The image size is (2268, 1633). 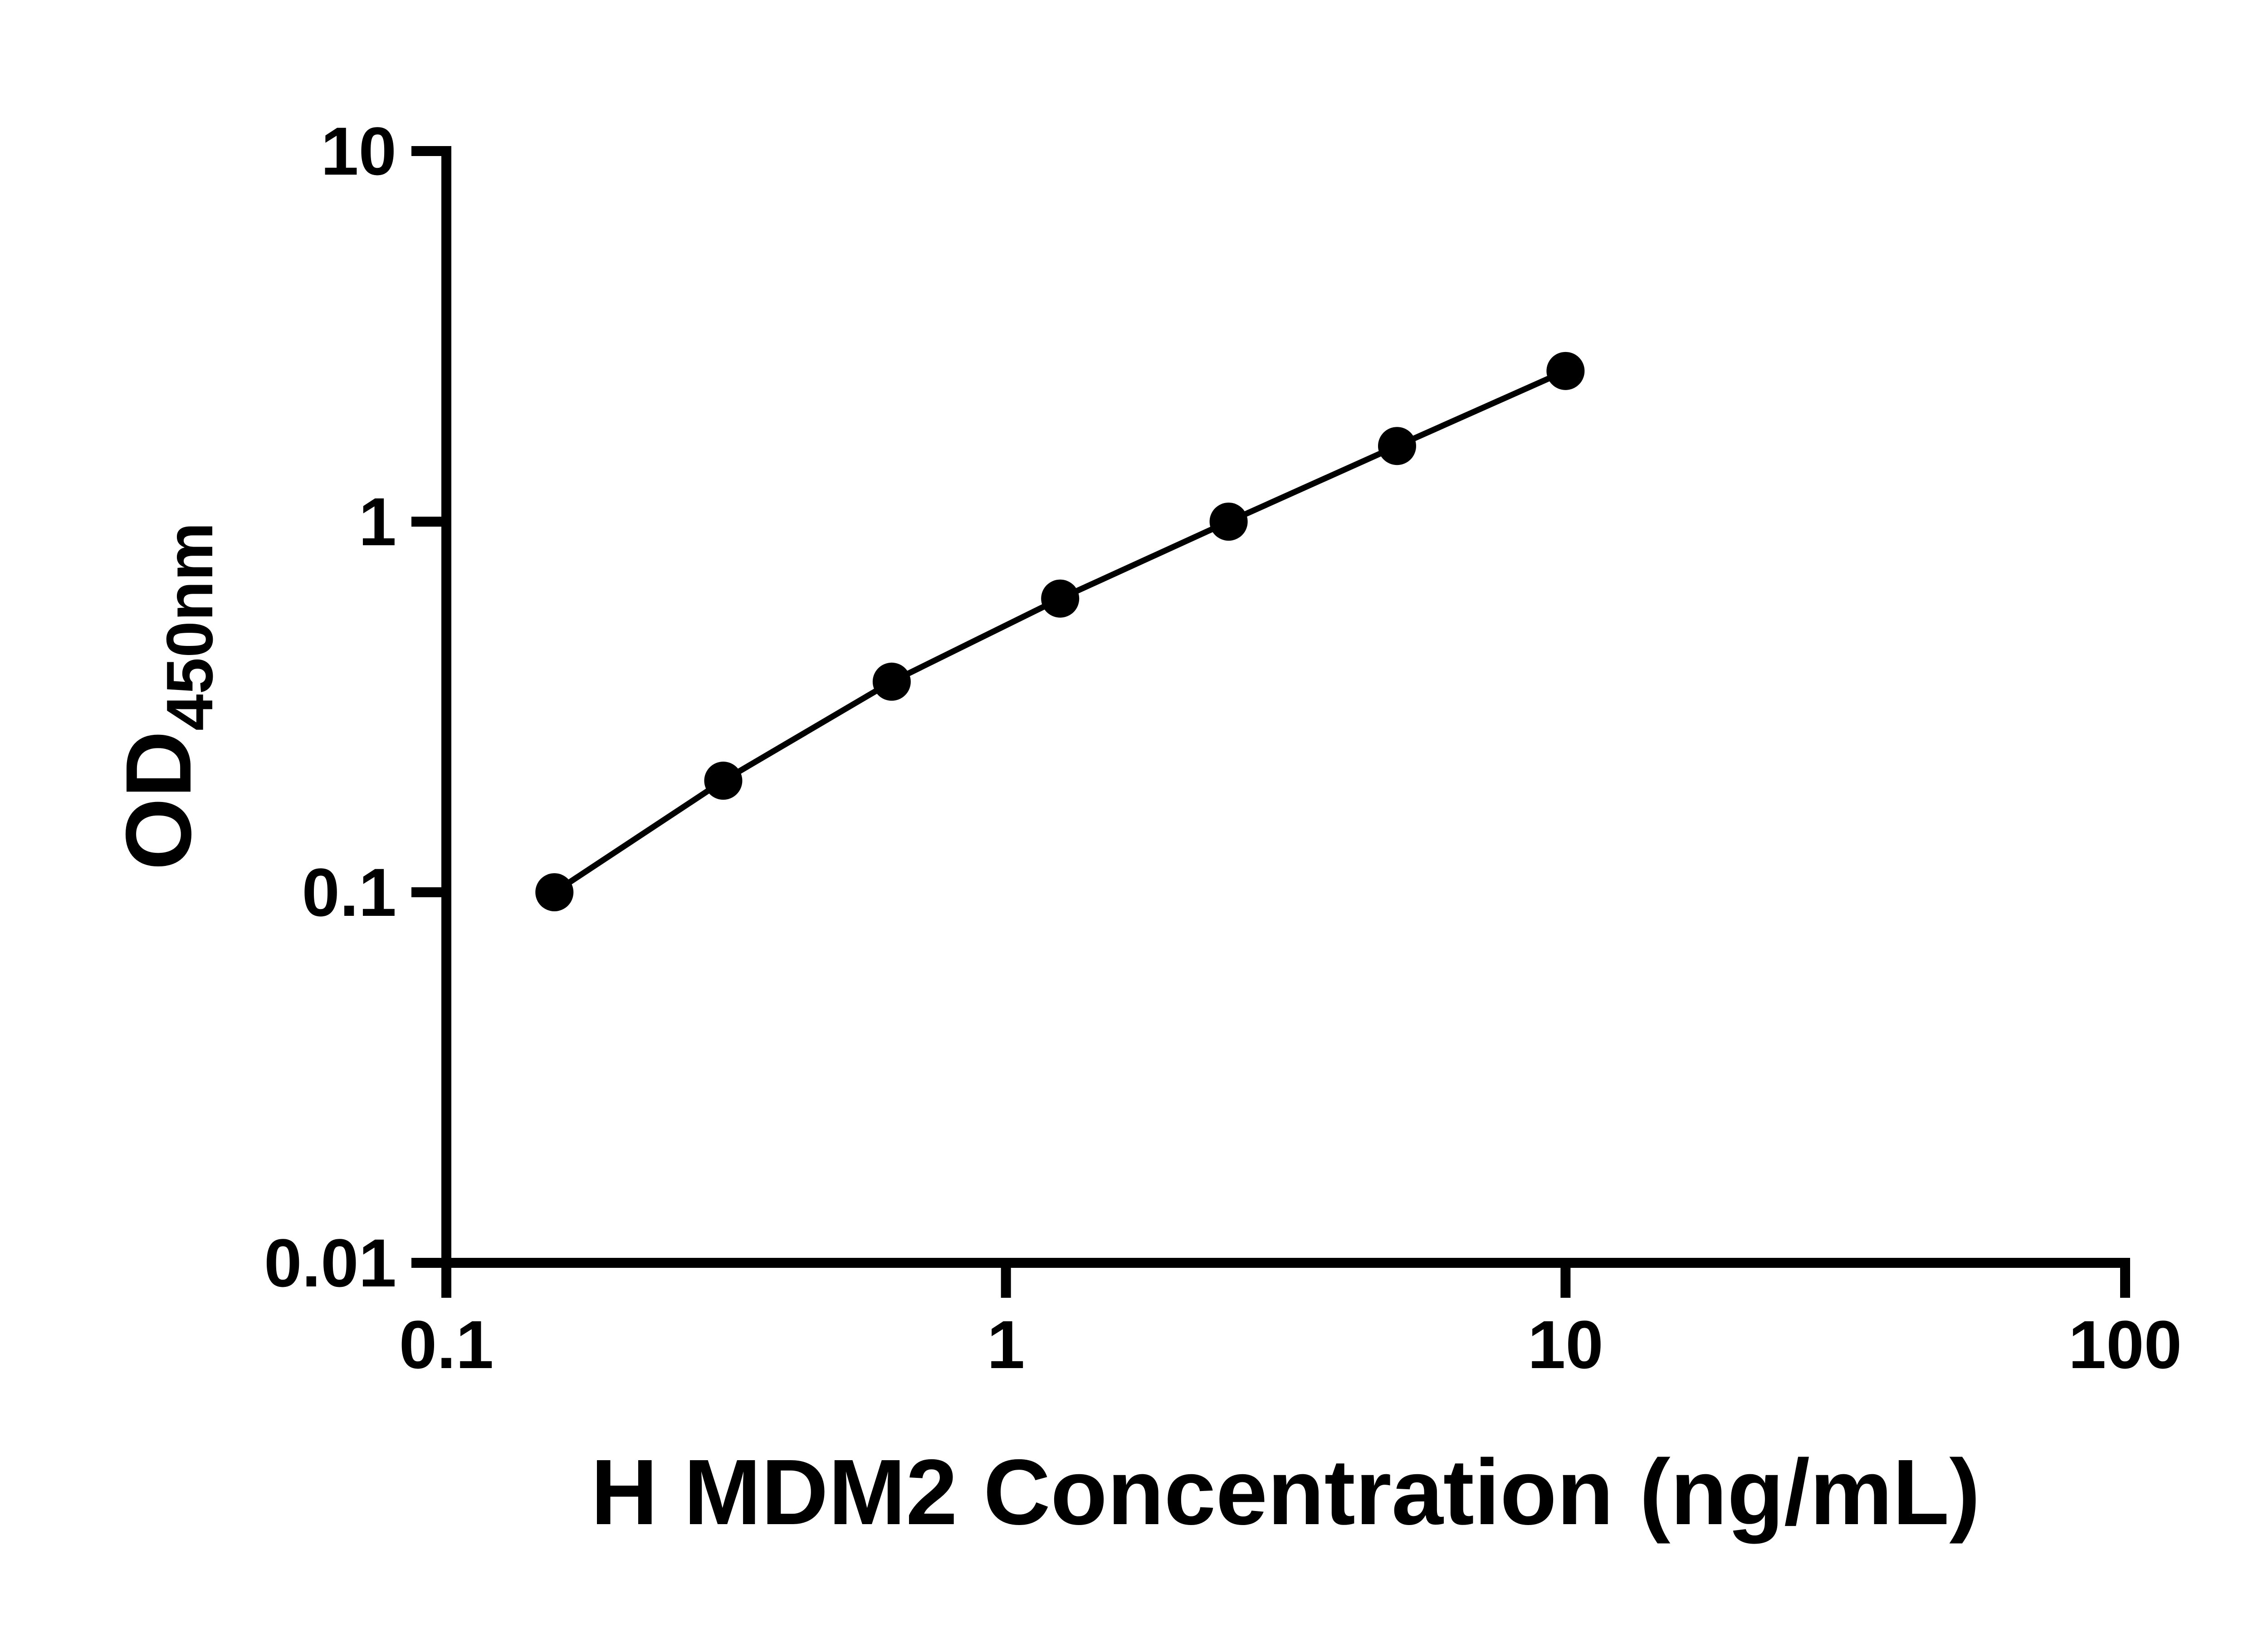 What do you see at coordinates (378, 522) in the screenshot?
I see `y-tick-label: 1` at bounding box center [378, 522].